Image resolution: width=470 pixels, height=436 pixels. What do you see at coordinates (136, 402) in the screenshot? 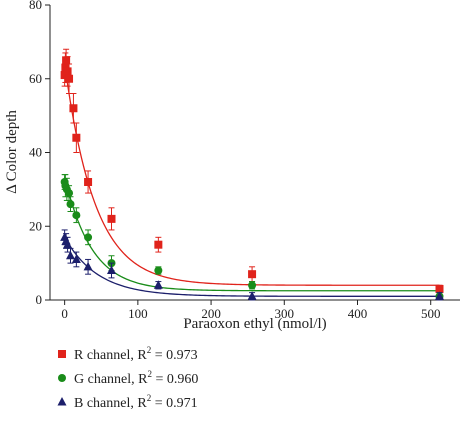
I see `legend-label: B channel, R2 = 0.971` at bounding box center [136, 402].